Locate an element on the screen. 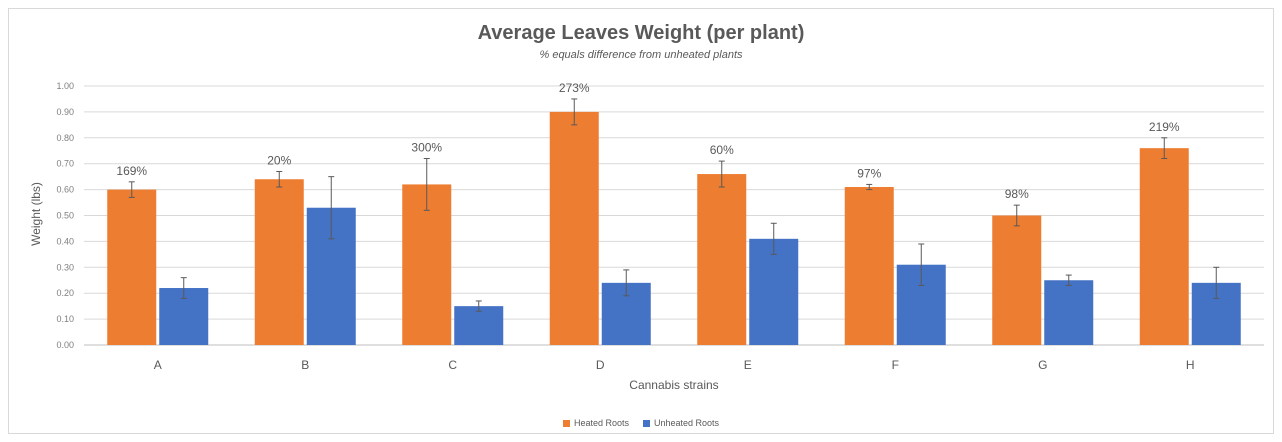  x-tick-label: B is located at coordinates (305, 365).